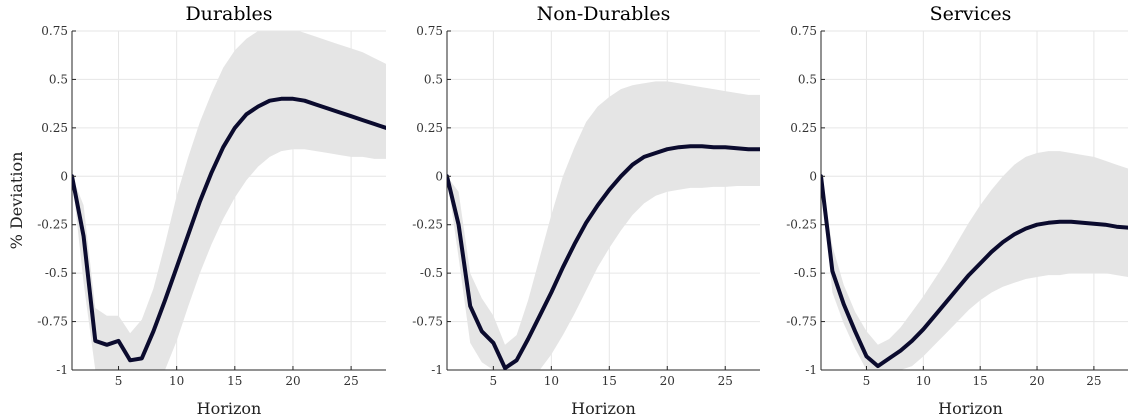  What do you see at coordinates (16, 201) in the screenshot?
I see `y-axis-label: % Deviation` at bounding box center [16, 201].